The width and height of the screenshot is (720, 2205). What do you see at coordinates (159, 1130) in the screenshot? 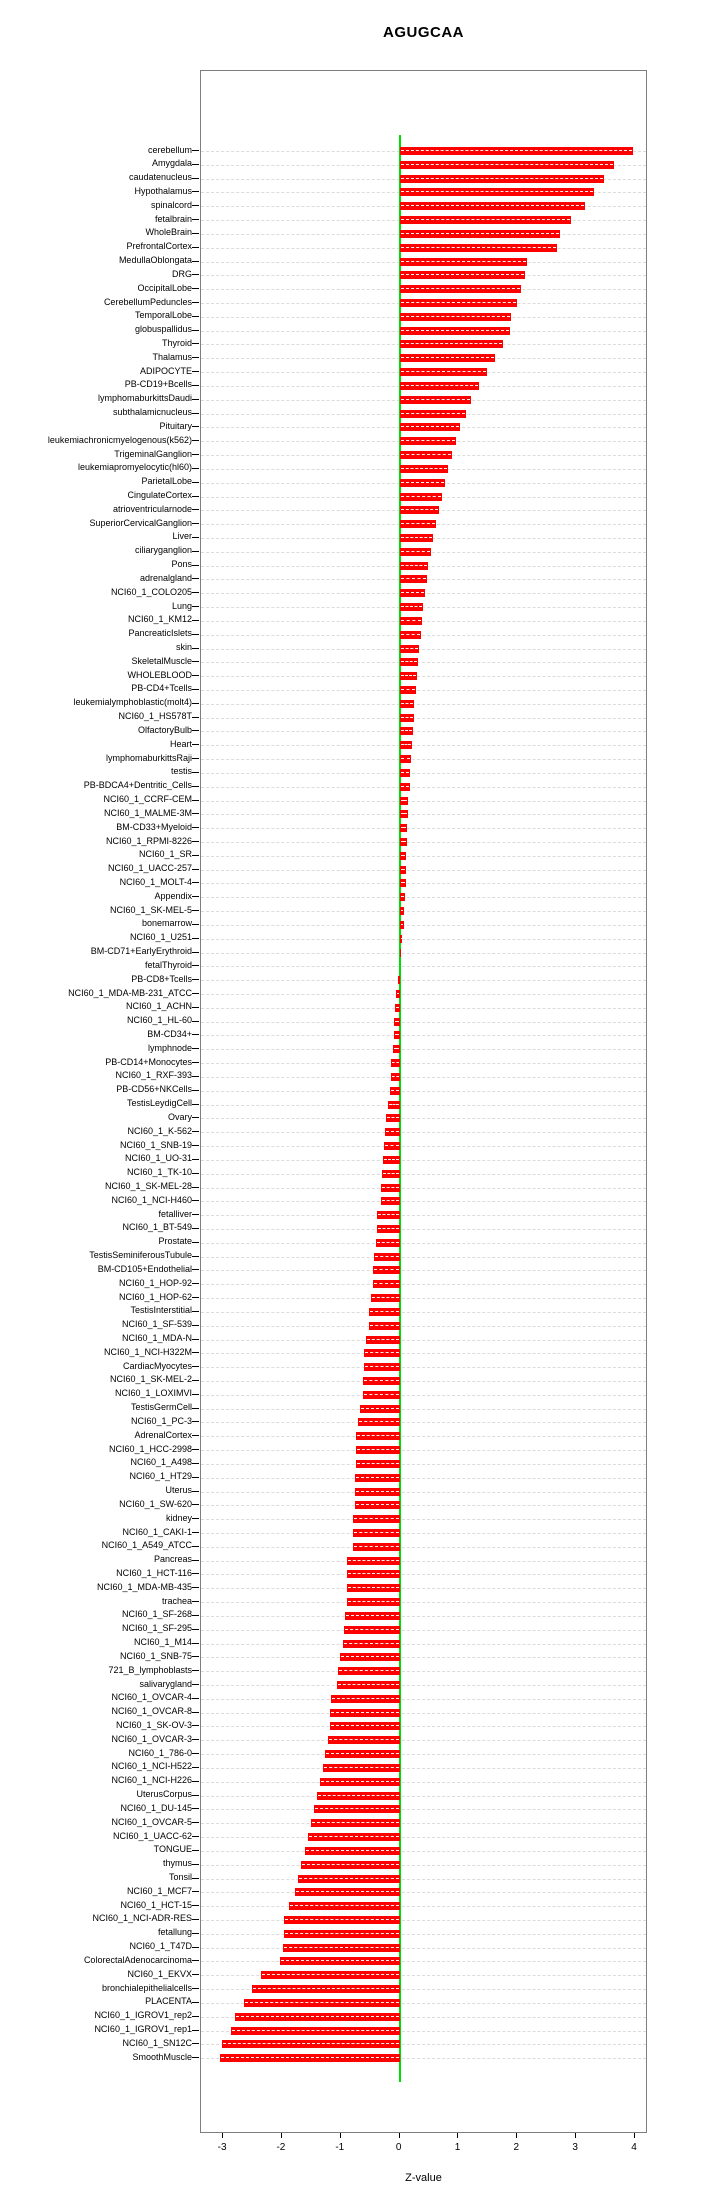
I see `y-axis-label: NCI60_1_K-562` at bounding box center [159, 1130].